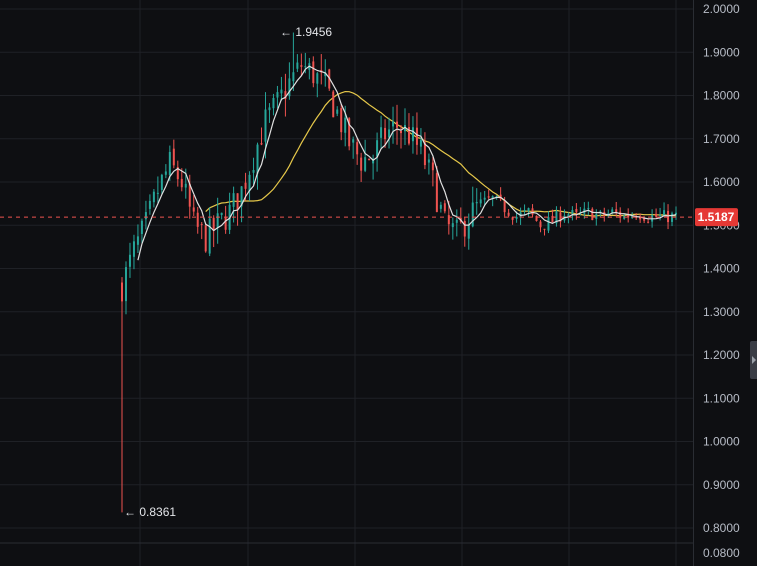  What do you see at coordinates (721, 139) in the screenshot?
I see `y-tick-label: 1.7000` at bounding box center [721, 139].